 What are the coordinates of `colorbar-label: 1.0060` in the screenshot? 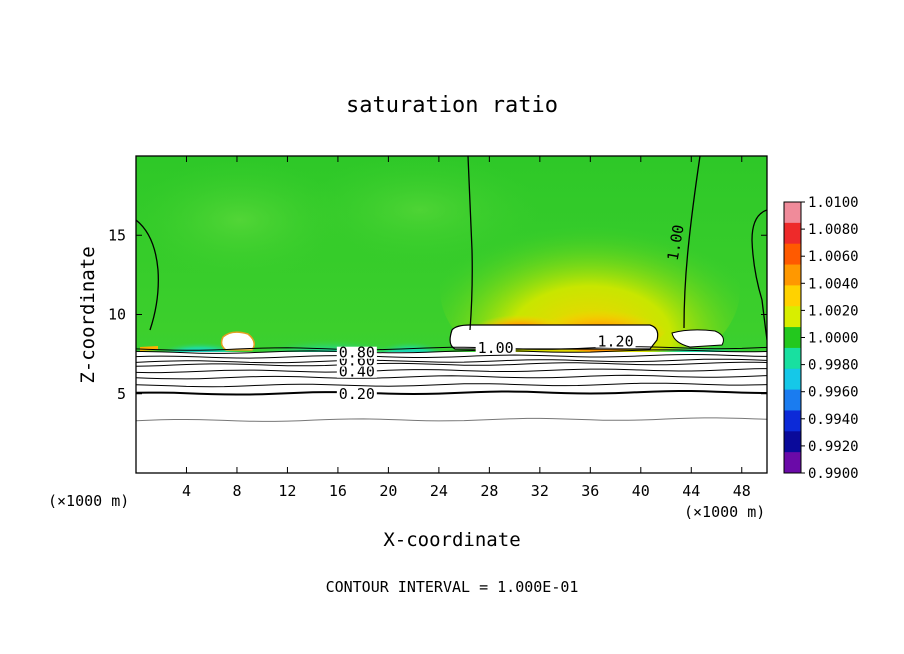 It's located at (833, 257).